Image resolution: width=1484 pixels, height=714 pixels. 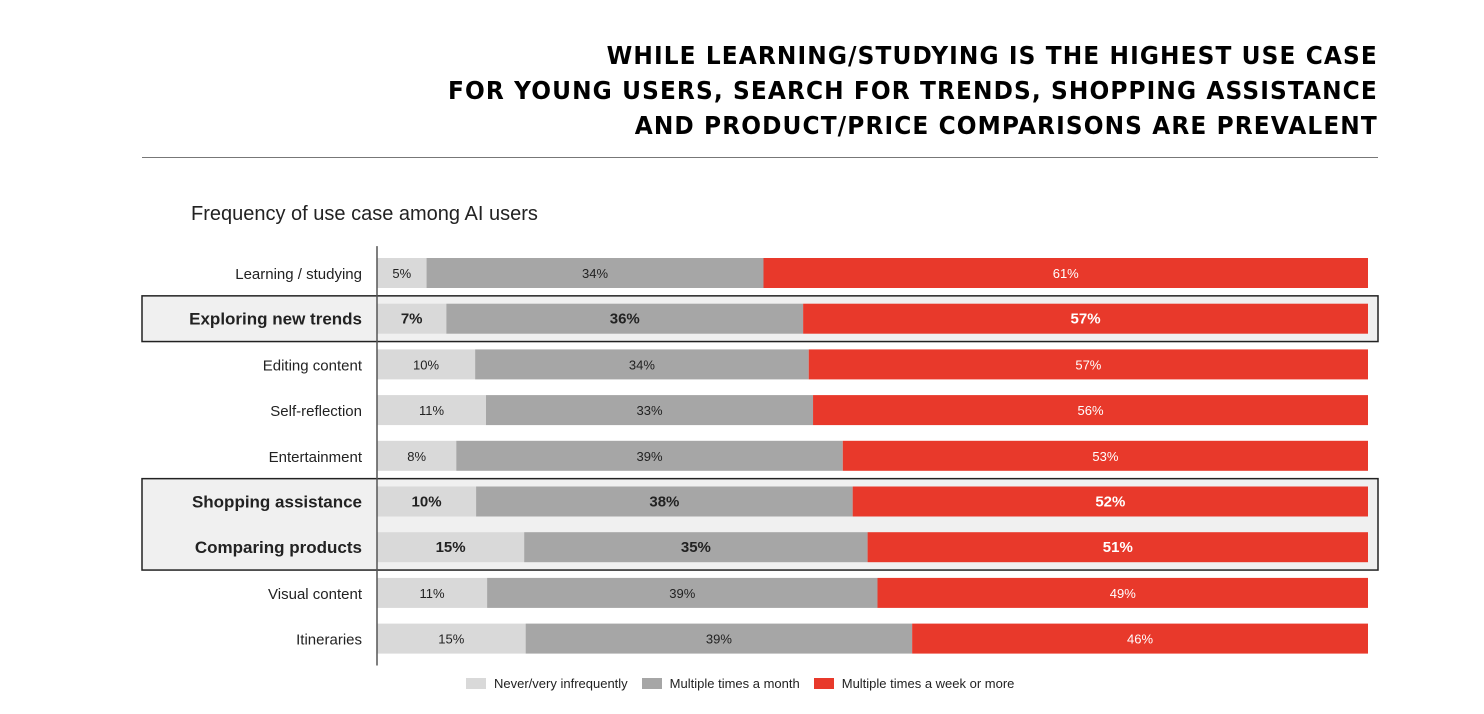 I want to click on data-label: 33%, so click(x=650, y=410).